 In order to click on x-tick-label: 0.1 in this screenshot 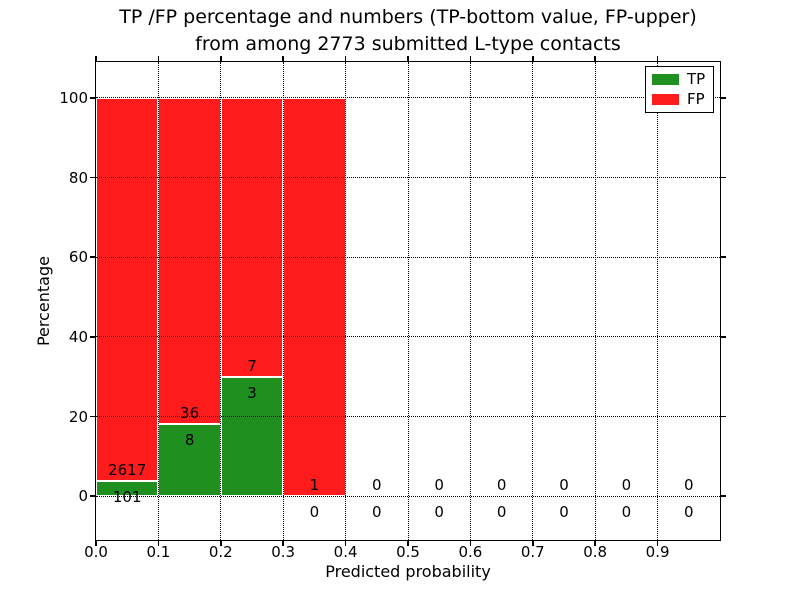, I will do `click(158, 552)`.